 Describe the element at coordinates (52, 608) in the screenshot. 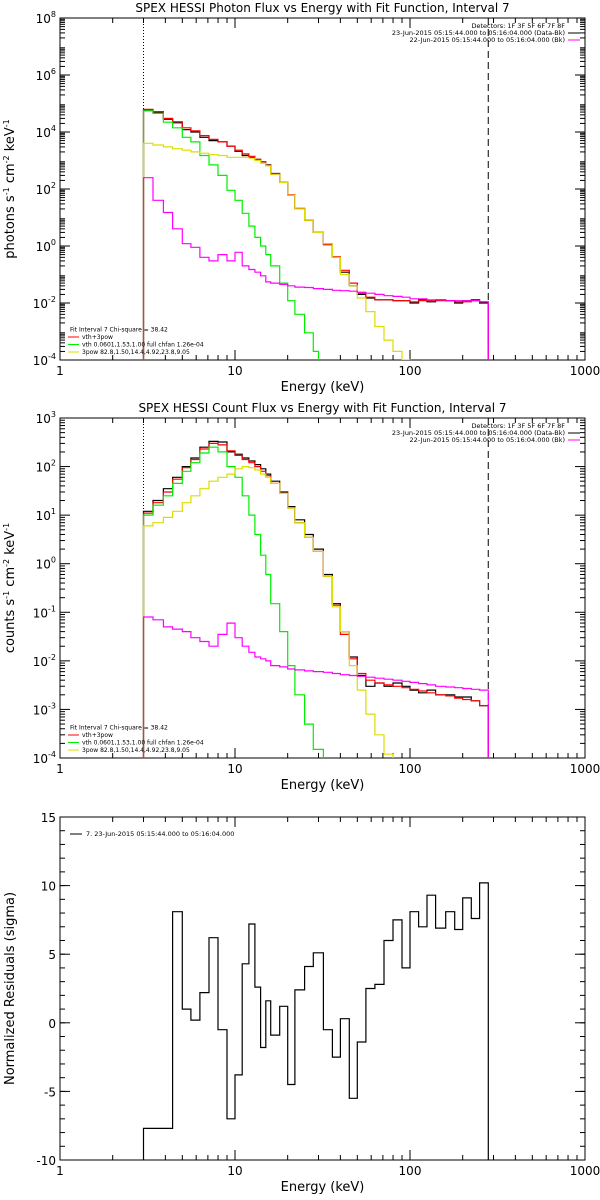

I see `y-tick-exponent: -1` at that location.